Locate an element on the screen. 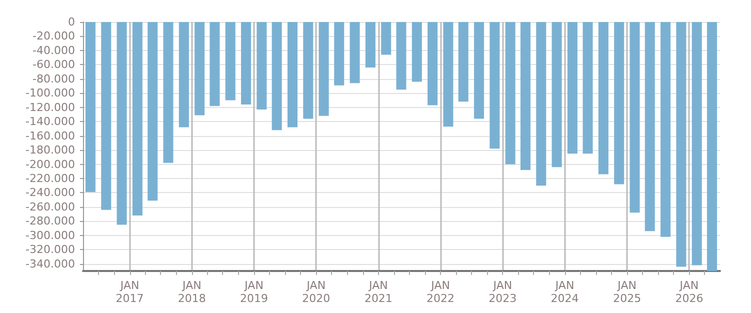 The height and width of the screenshot is (313, 751). x-tick-label: JAN 2017 is located at coordinates (130, 292).